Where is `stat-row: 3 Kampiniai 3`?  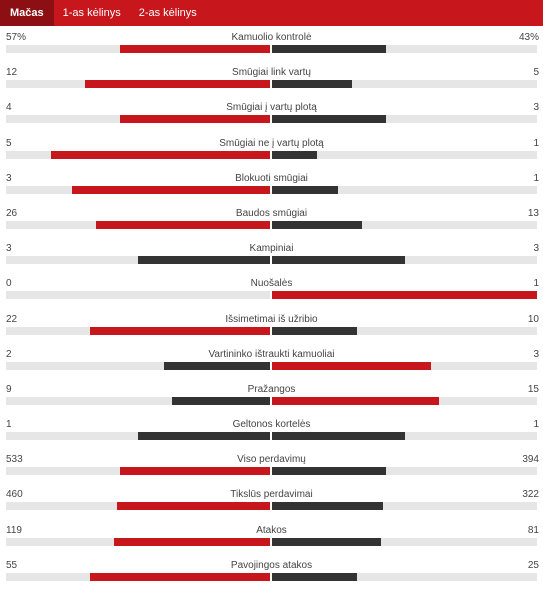 stat-row: 3 Kampiniai 3 is located at coordinates (271, 254).